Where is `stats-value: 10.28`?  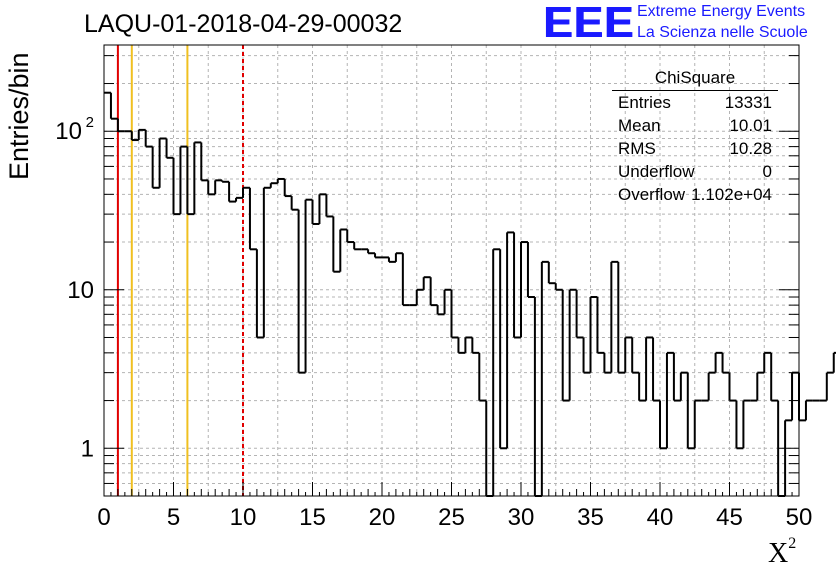
stats-value: 10.28 is located at coordinates (750, 148).